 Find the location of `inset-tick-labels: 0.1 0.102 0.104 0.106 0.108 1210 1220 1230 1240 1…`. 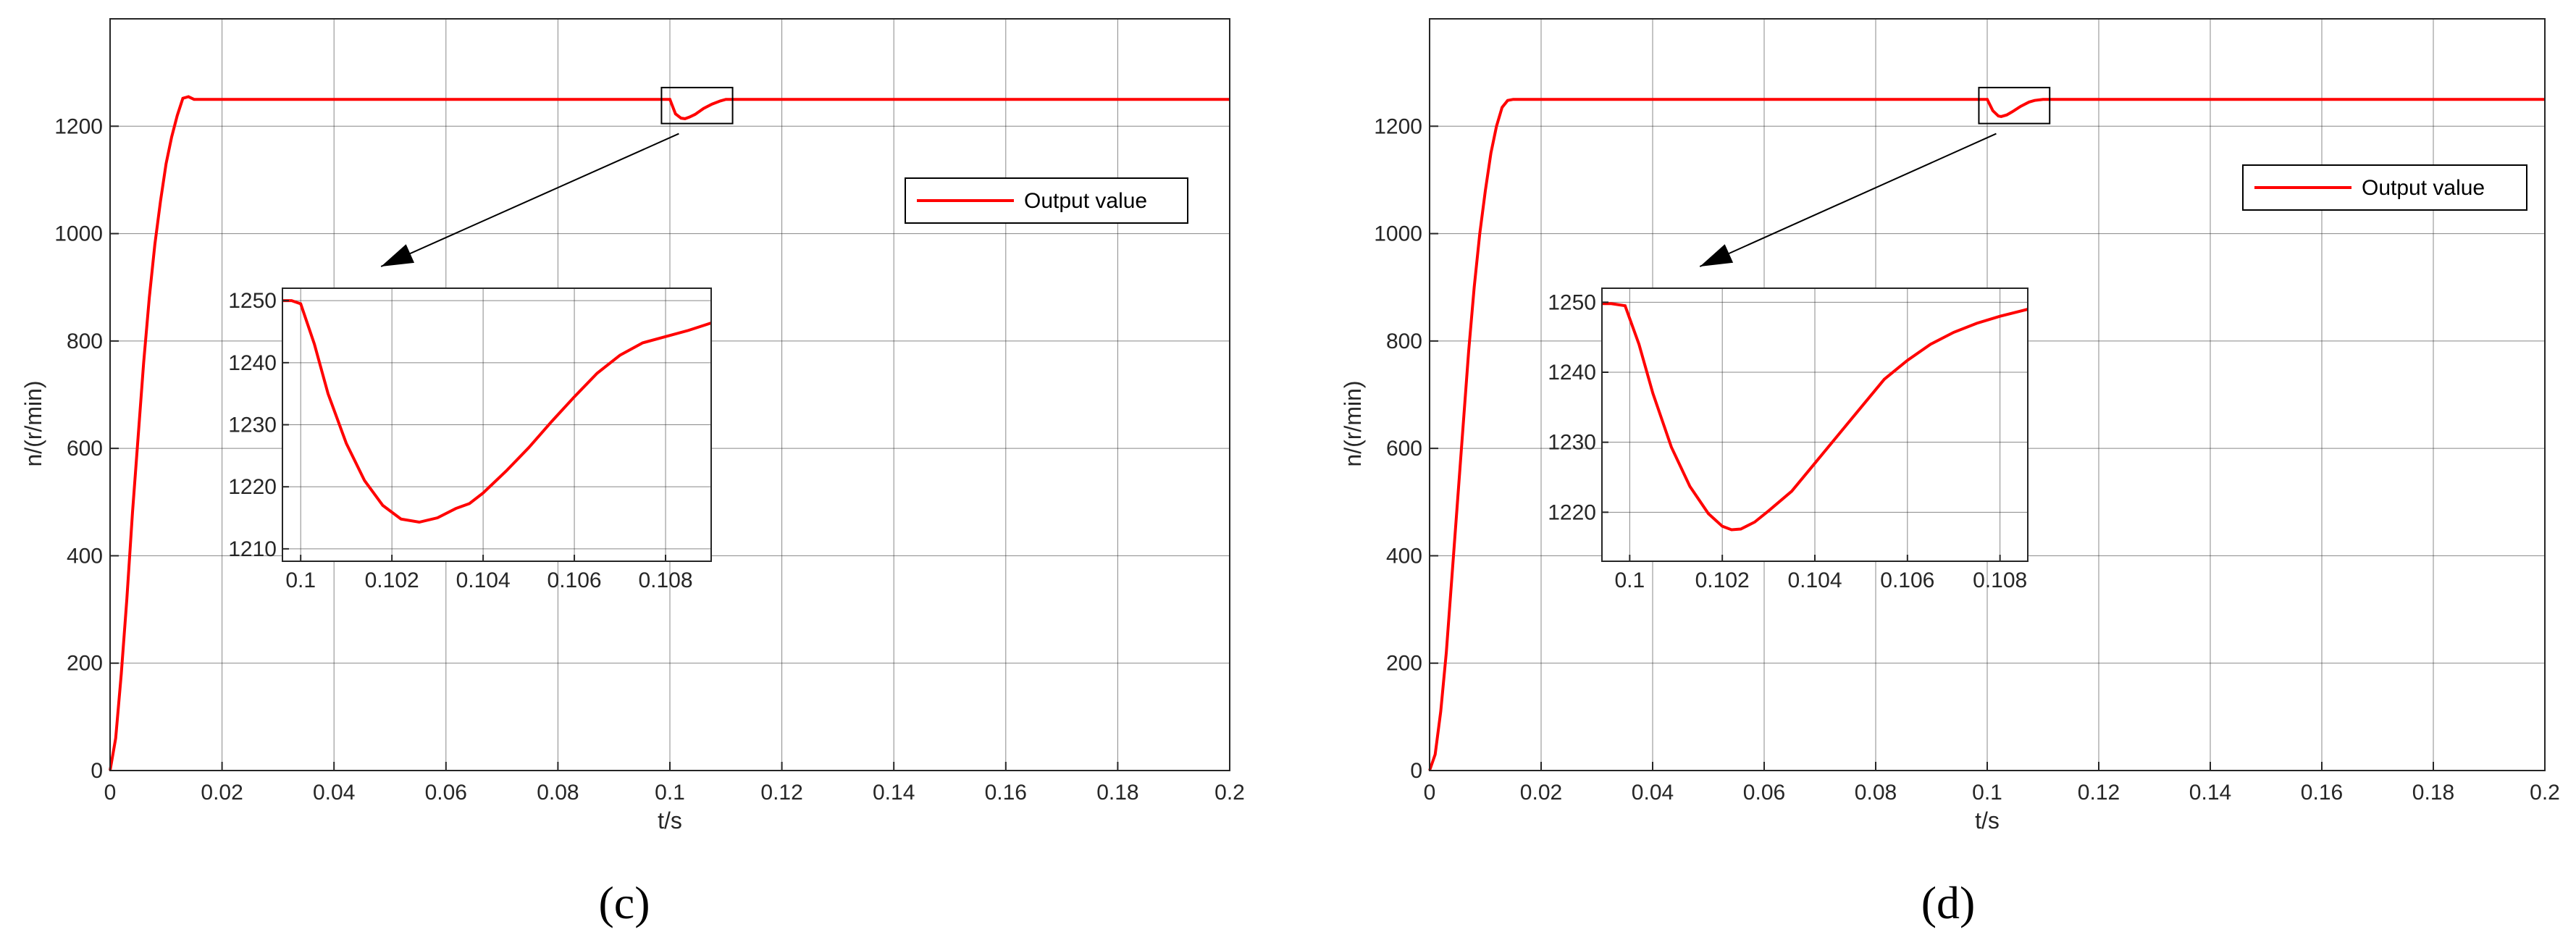

inset-tick-labels: 0.1 0.102 0.104 0.106 0.108 1210 1220 1230 1240 1… is located at coordinates (460, 440).